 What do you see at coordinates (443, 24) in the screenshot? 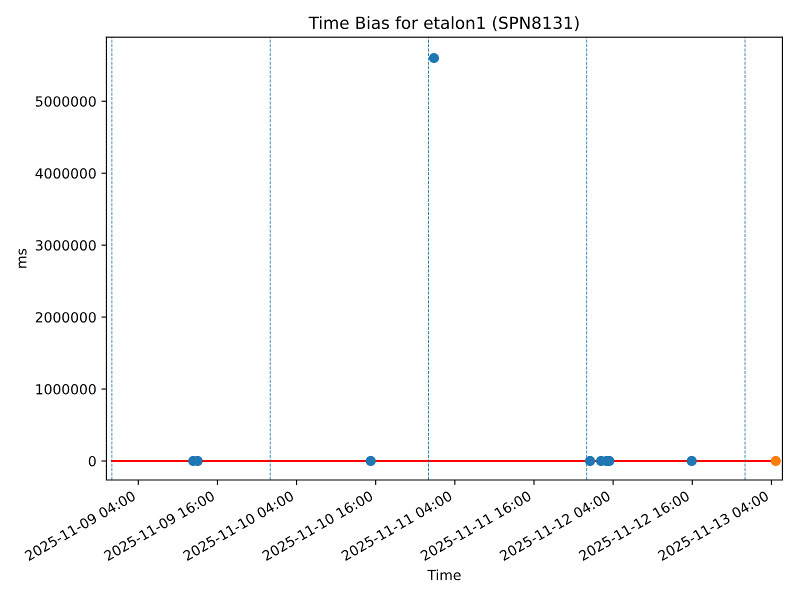
I see `chart-title: Time Bias for etalon1 (SPN8131)` at bounding box center [443, 24].